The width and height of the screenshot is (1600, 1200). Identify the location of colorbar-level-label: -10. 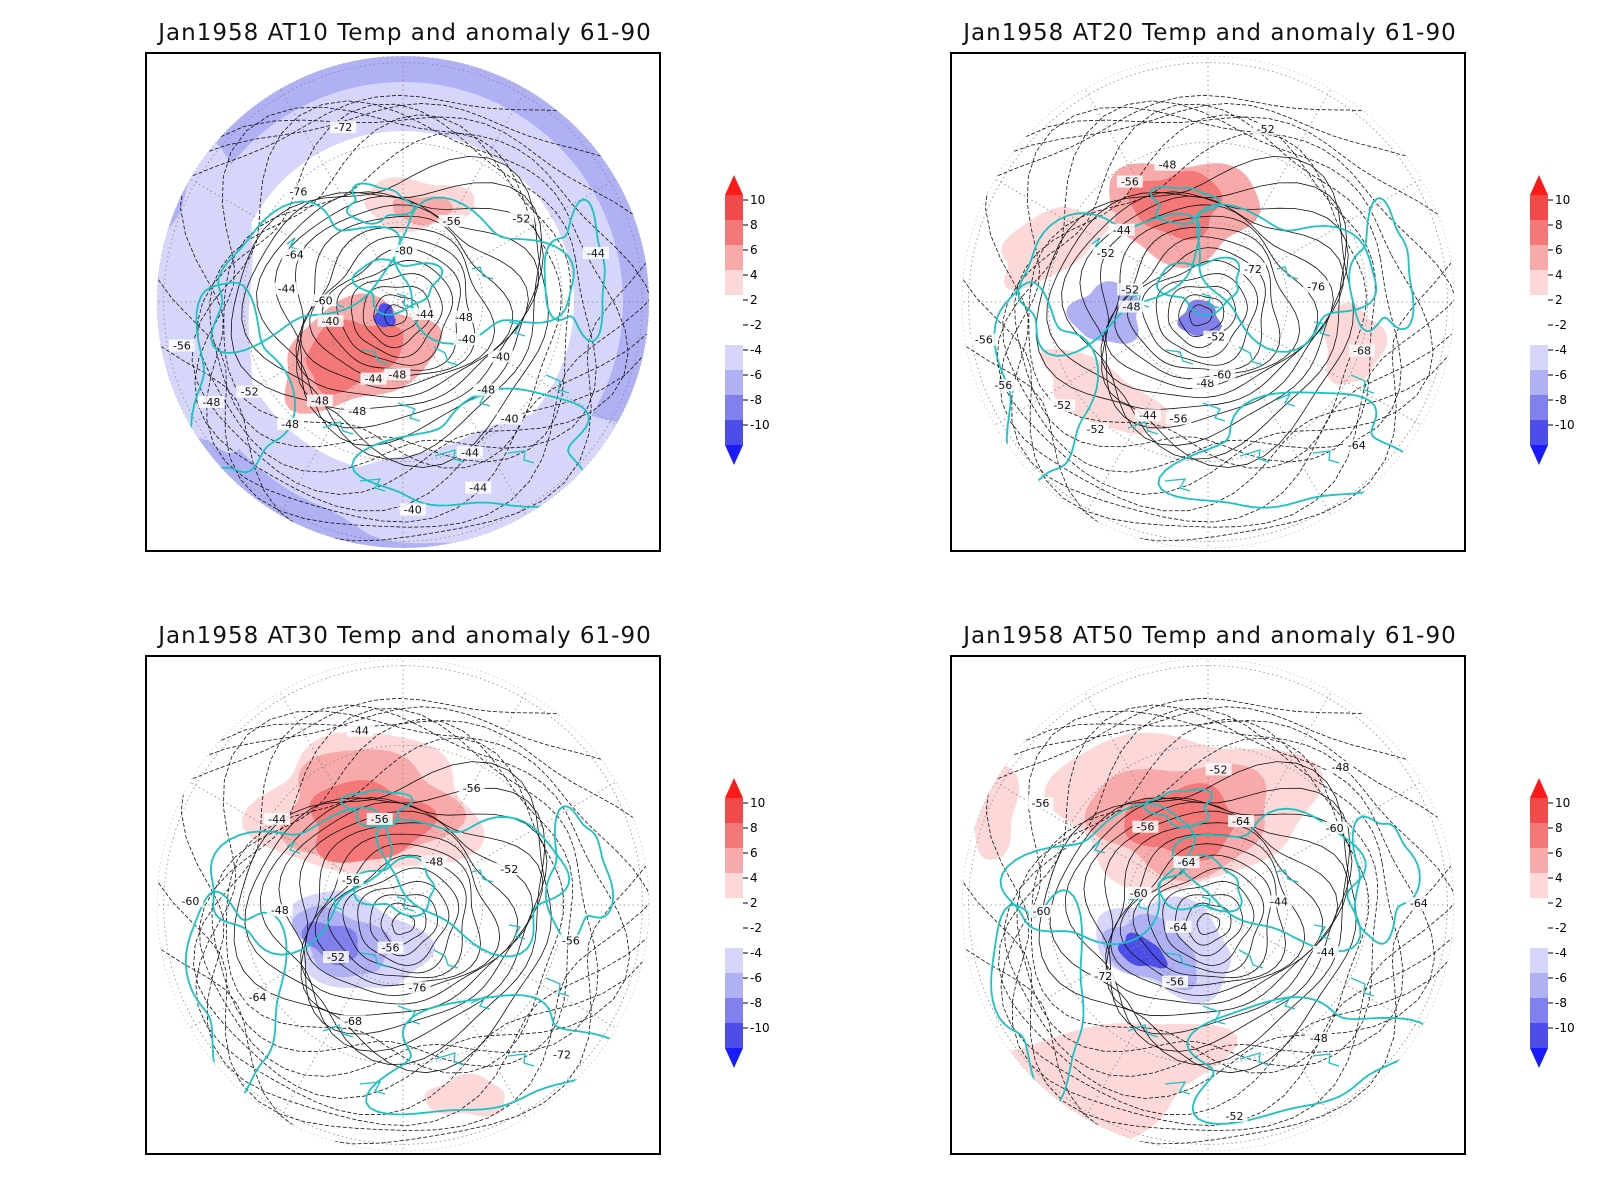
(760, 425).